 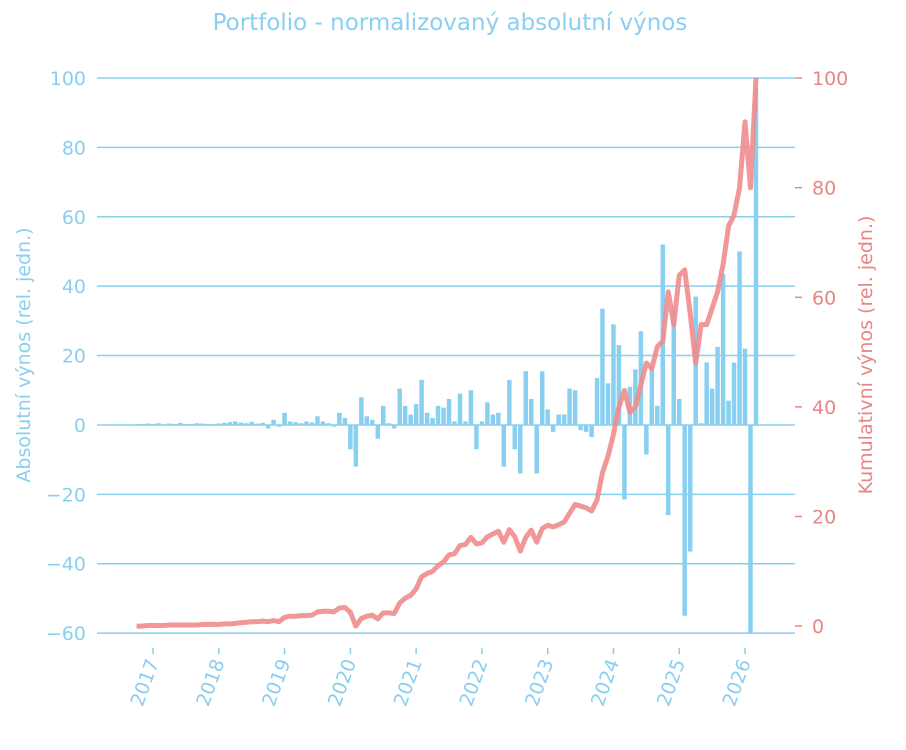 What do you see at coordinates (736, 682) in the screenshot?
I see `x-tick-label: 2026` at bounding box center [736, 682].